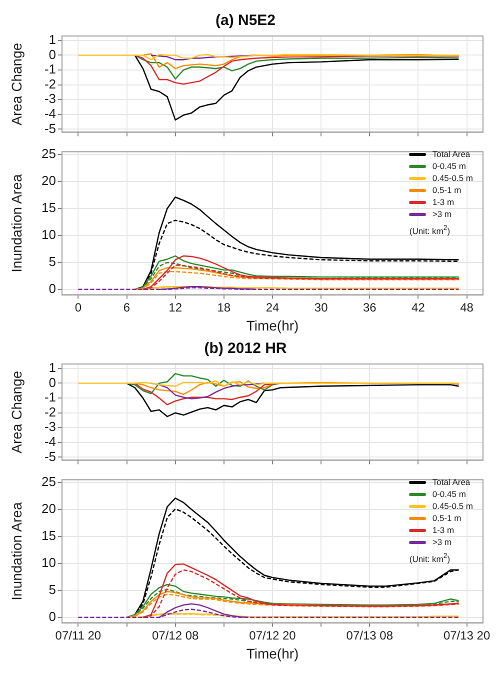 The width and height of the screenshot is (503, 673). What do you see at coordinates (245, 349) in the screenshot?
I see `chart-title: (b) 2012 HR` at bounding box center [245, 349].